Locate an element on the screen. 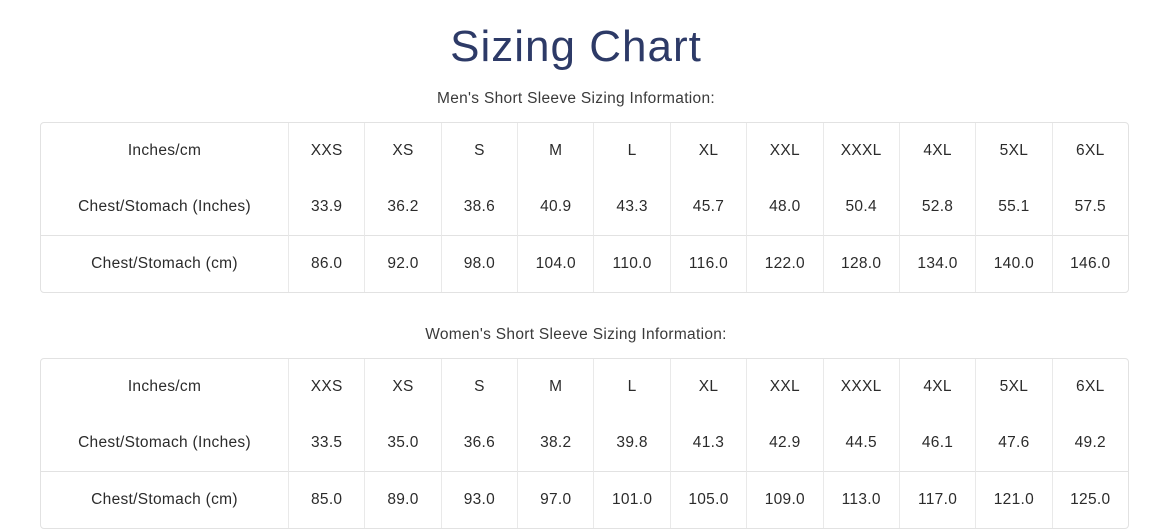 This screenshot has height=532, width=1152. measurement-value-cell: 109.0 is located at coordinates (784, 499).